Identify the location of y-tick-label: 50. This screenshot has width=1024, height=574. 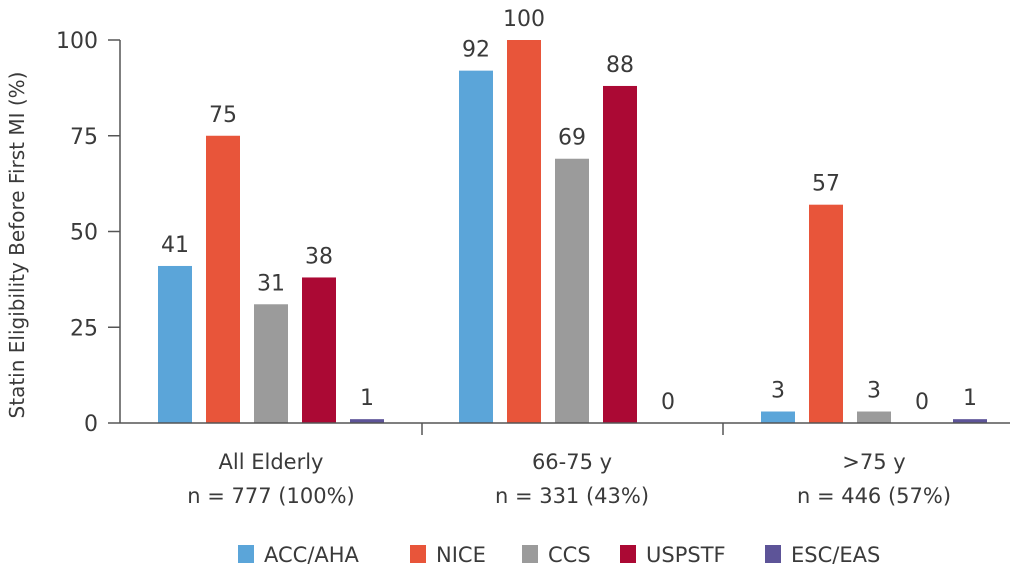
(84, 233).